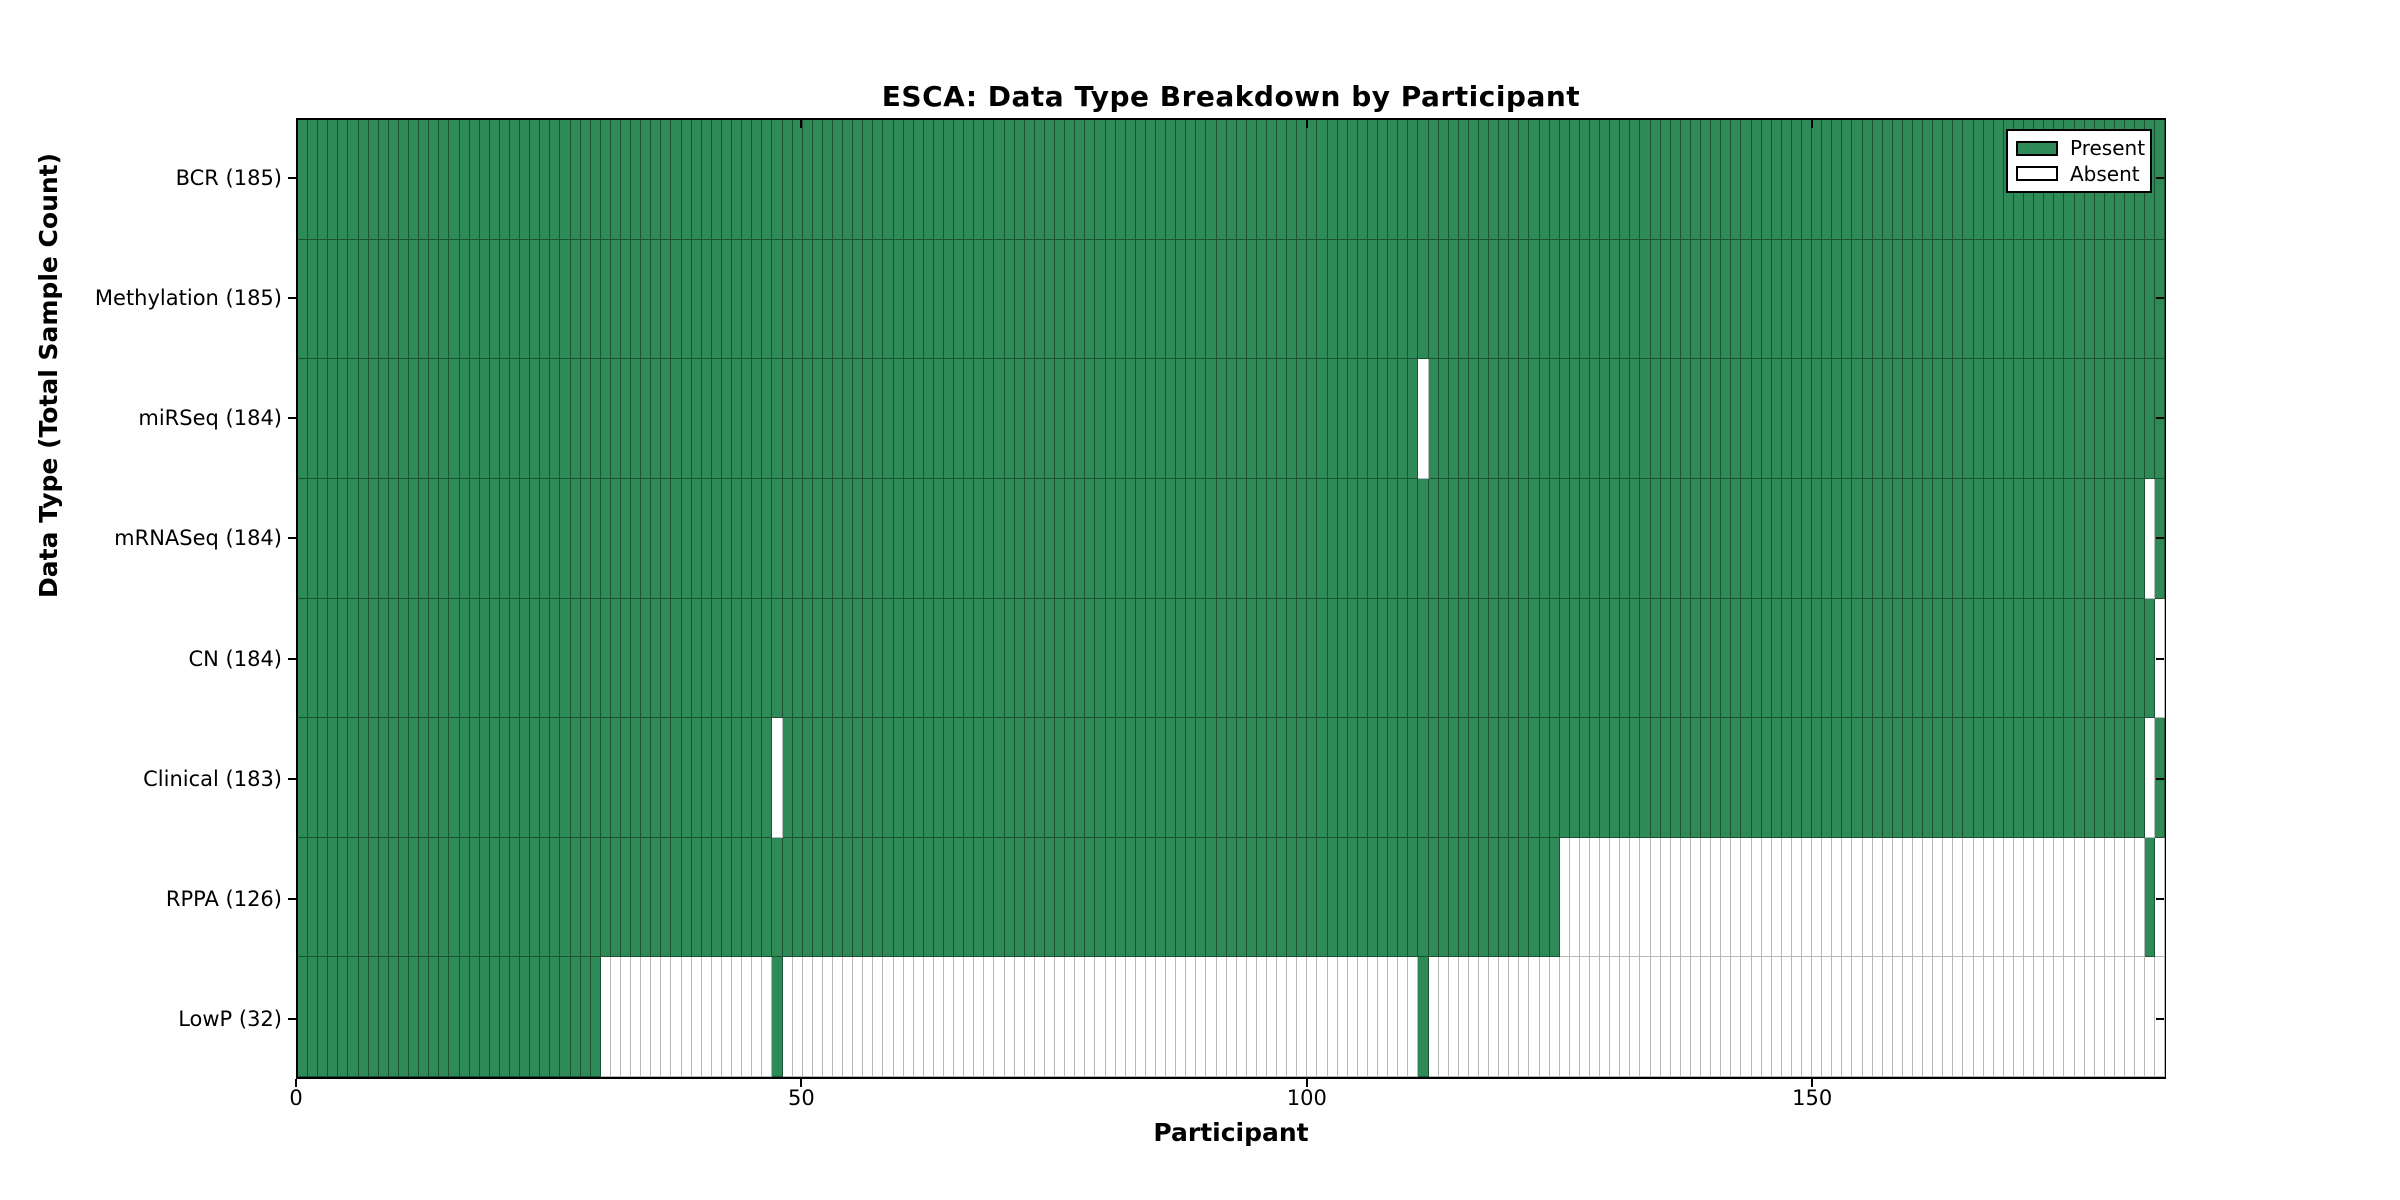 This screenshot has width=2400, height=1200. Describe the element at coordinates (1231, 96) in the screenshot. I see `chart-title: ESCA: Data Type Breakdown by Participant` at that location.